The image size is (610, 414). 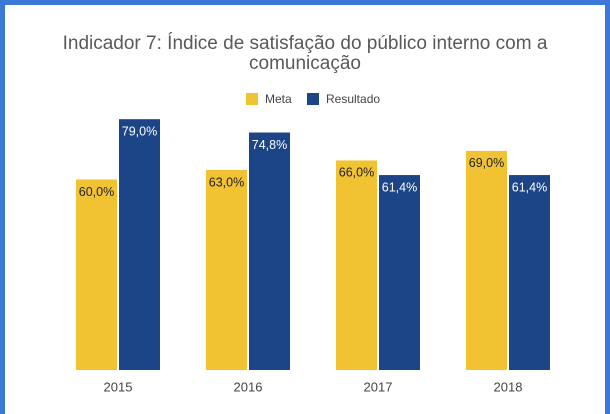 I want to click on x-tick-label: 2016, so click(x=248, y=386).